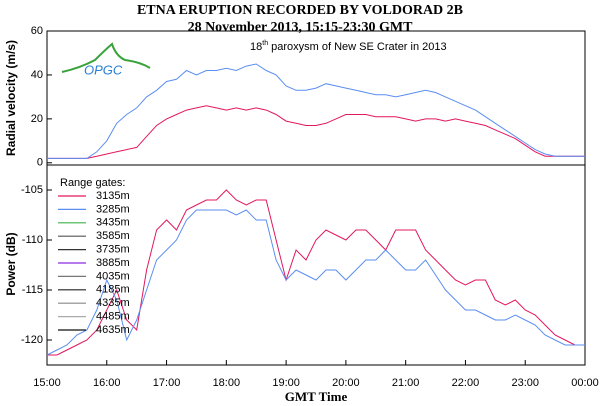 The image size is (600, 406). What do you see at coordinates (37, 75) in the screenshot?
I see `y-tick-label: 40` at bounding box center [37, 75].